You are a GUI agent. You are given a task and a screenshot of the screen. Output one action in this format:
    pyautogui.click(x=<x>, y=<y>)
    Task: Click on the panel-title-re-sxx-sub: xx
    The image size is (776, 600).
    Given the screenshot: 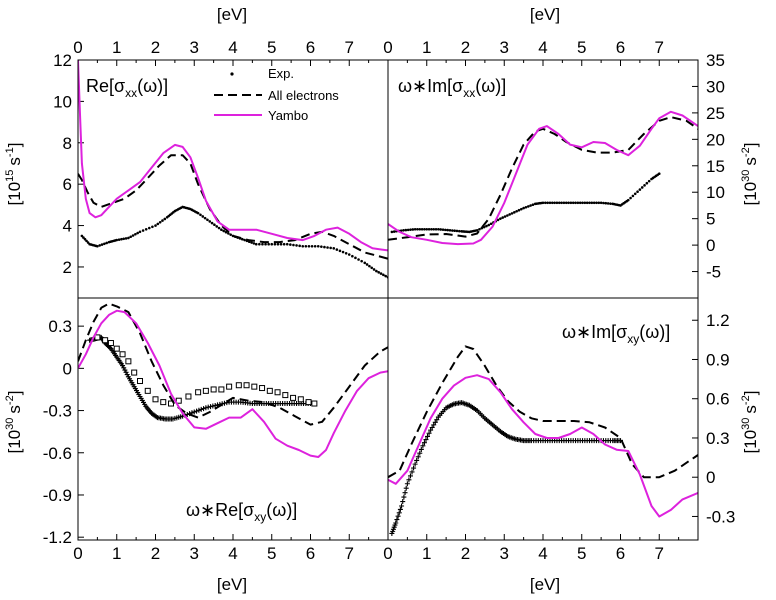 What is the action you would take?
    pyautogui.click(x=131, y=93)
    